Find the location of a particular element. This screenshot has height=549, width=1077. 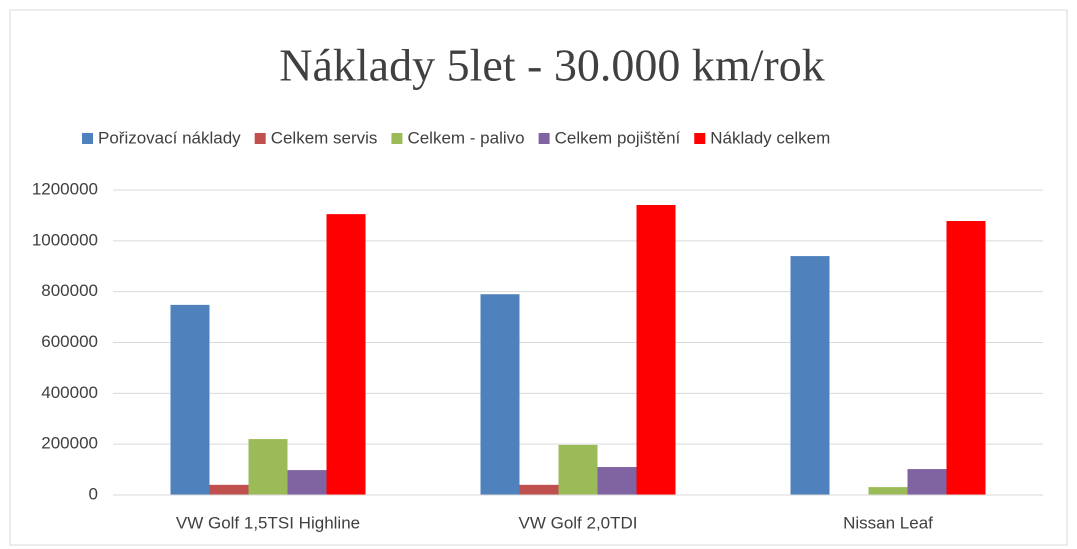

y-tick-label: 600000 is located at coordinates (69, 341).